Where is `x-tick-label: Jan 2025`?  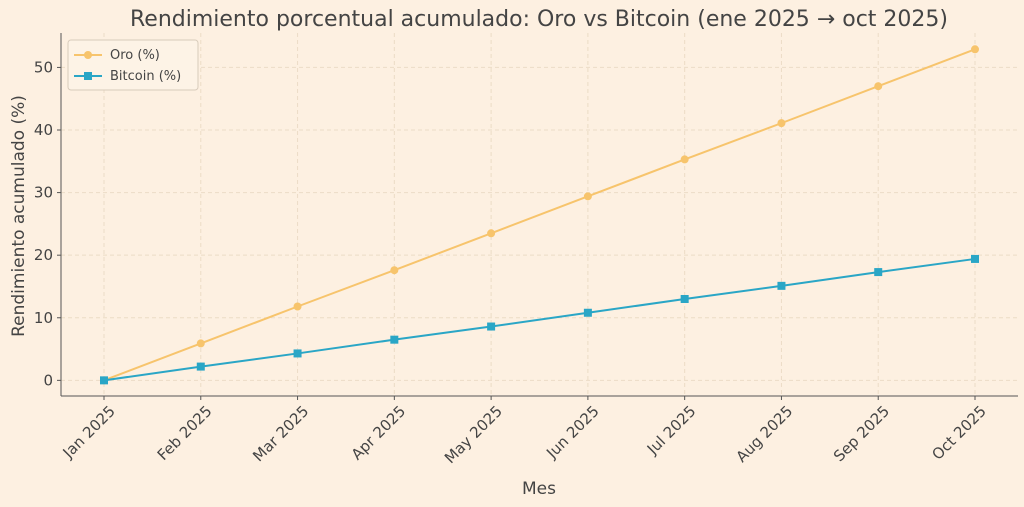 x-tick-label: Jan 2025 is located at coordinates (89, 432).